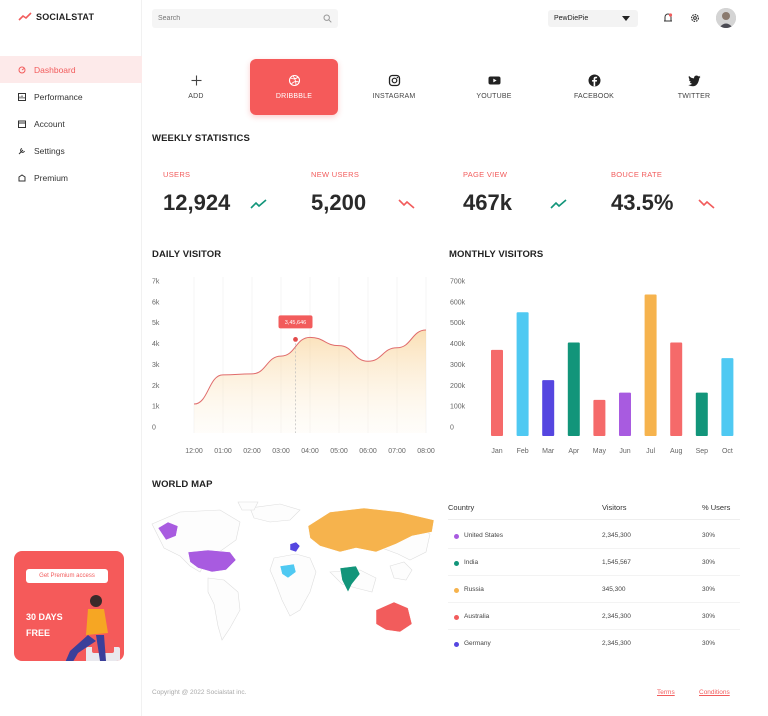 The width and height of the screenshot is (768, 716). Describe the element at coordinates (394, 96) in the screenshot. I see `tab-label: INSTAGRAM` at that location.